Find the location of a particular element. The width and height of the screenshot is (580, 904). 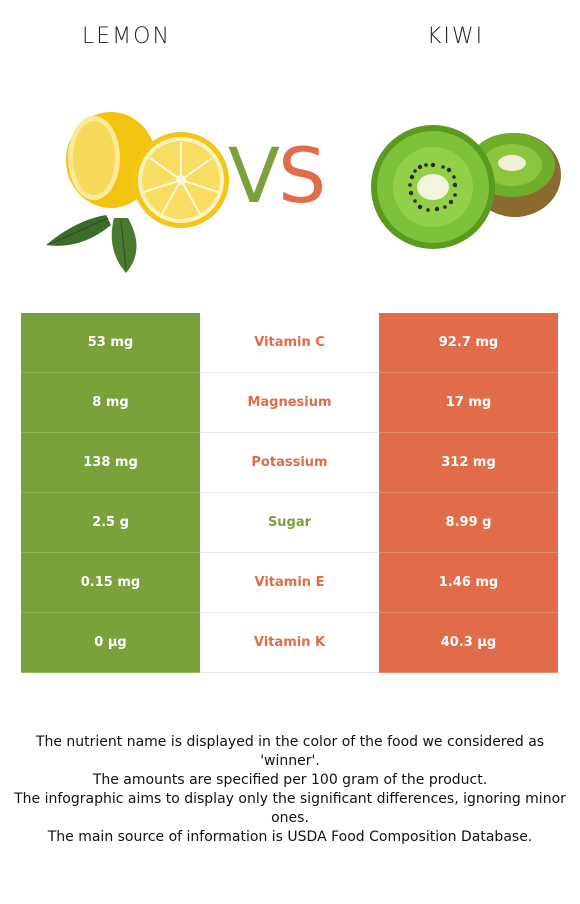

nutrient-name: Vitamin C is located at coordinates (289, 343).